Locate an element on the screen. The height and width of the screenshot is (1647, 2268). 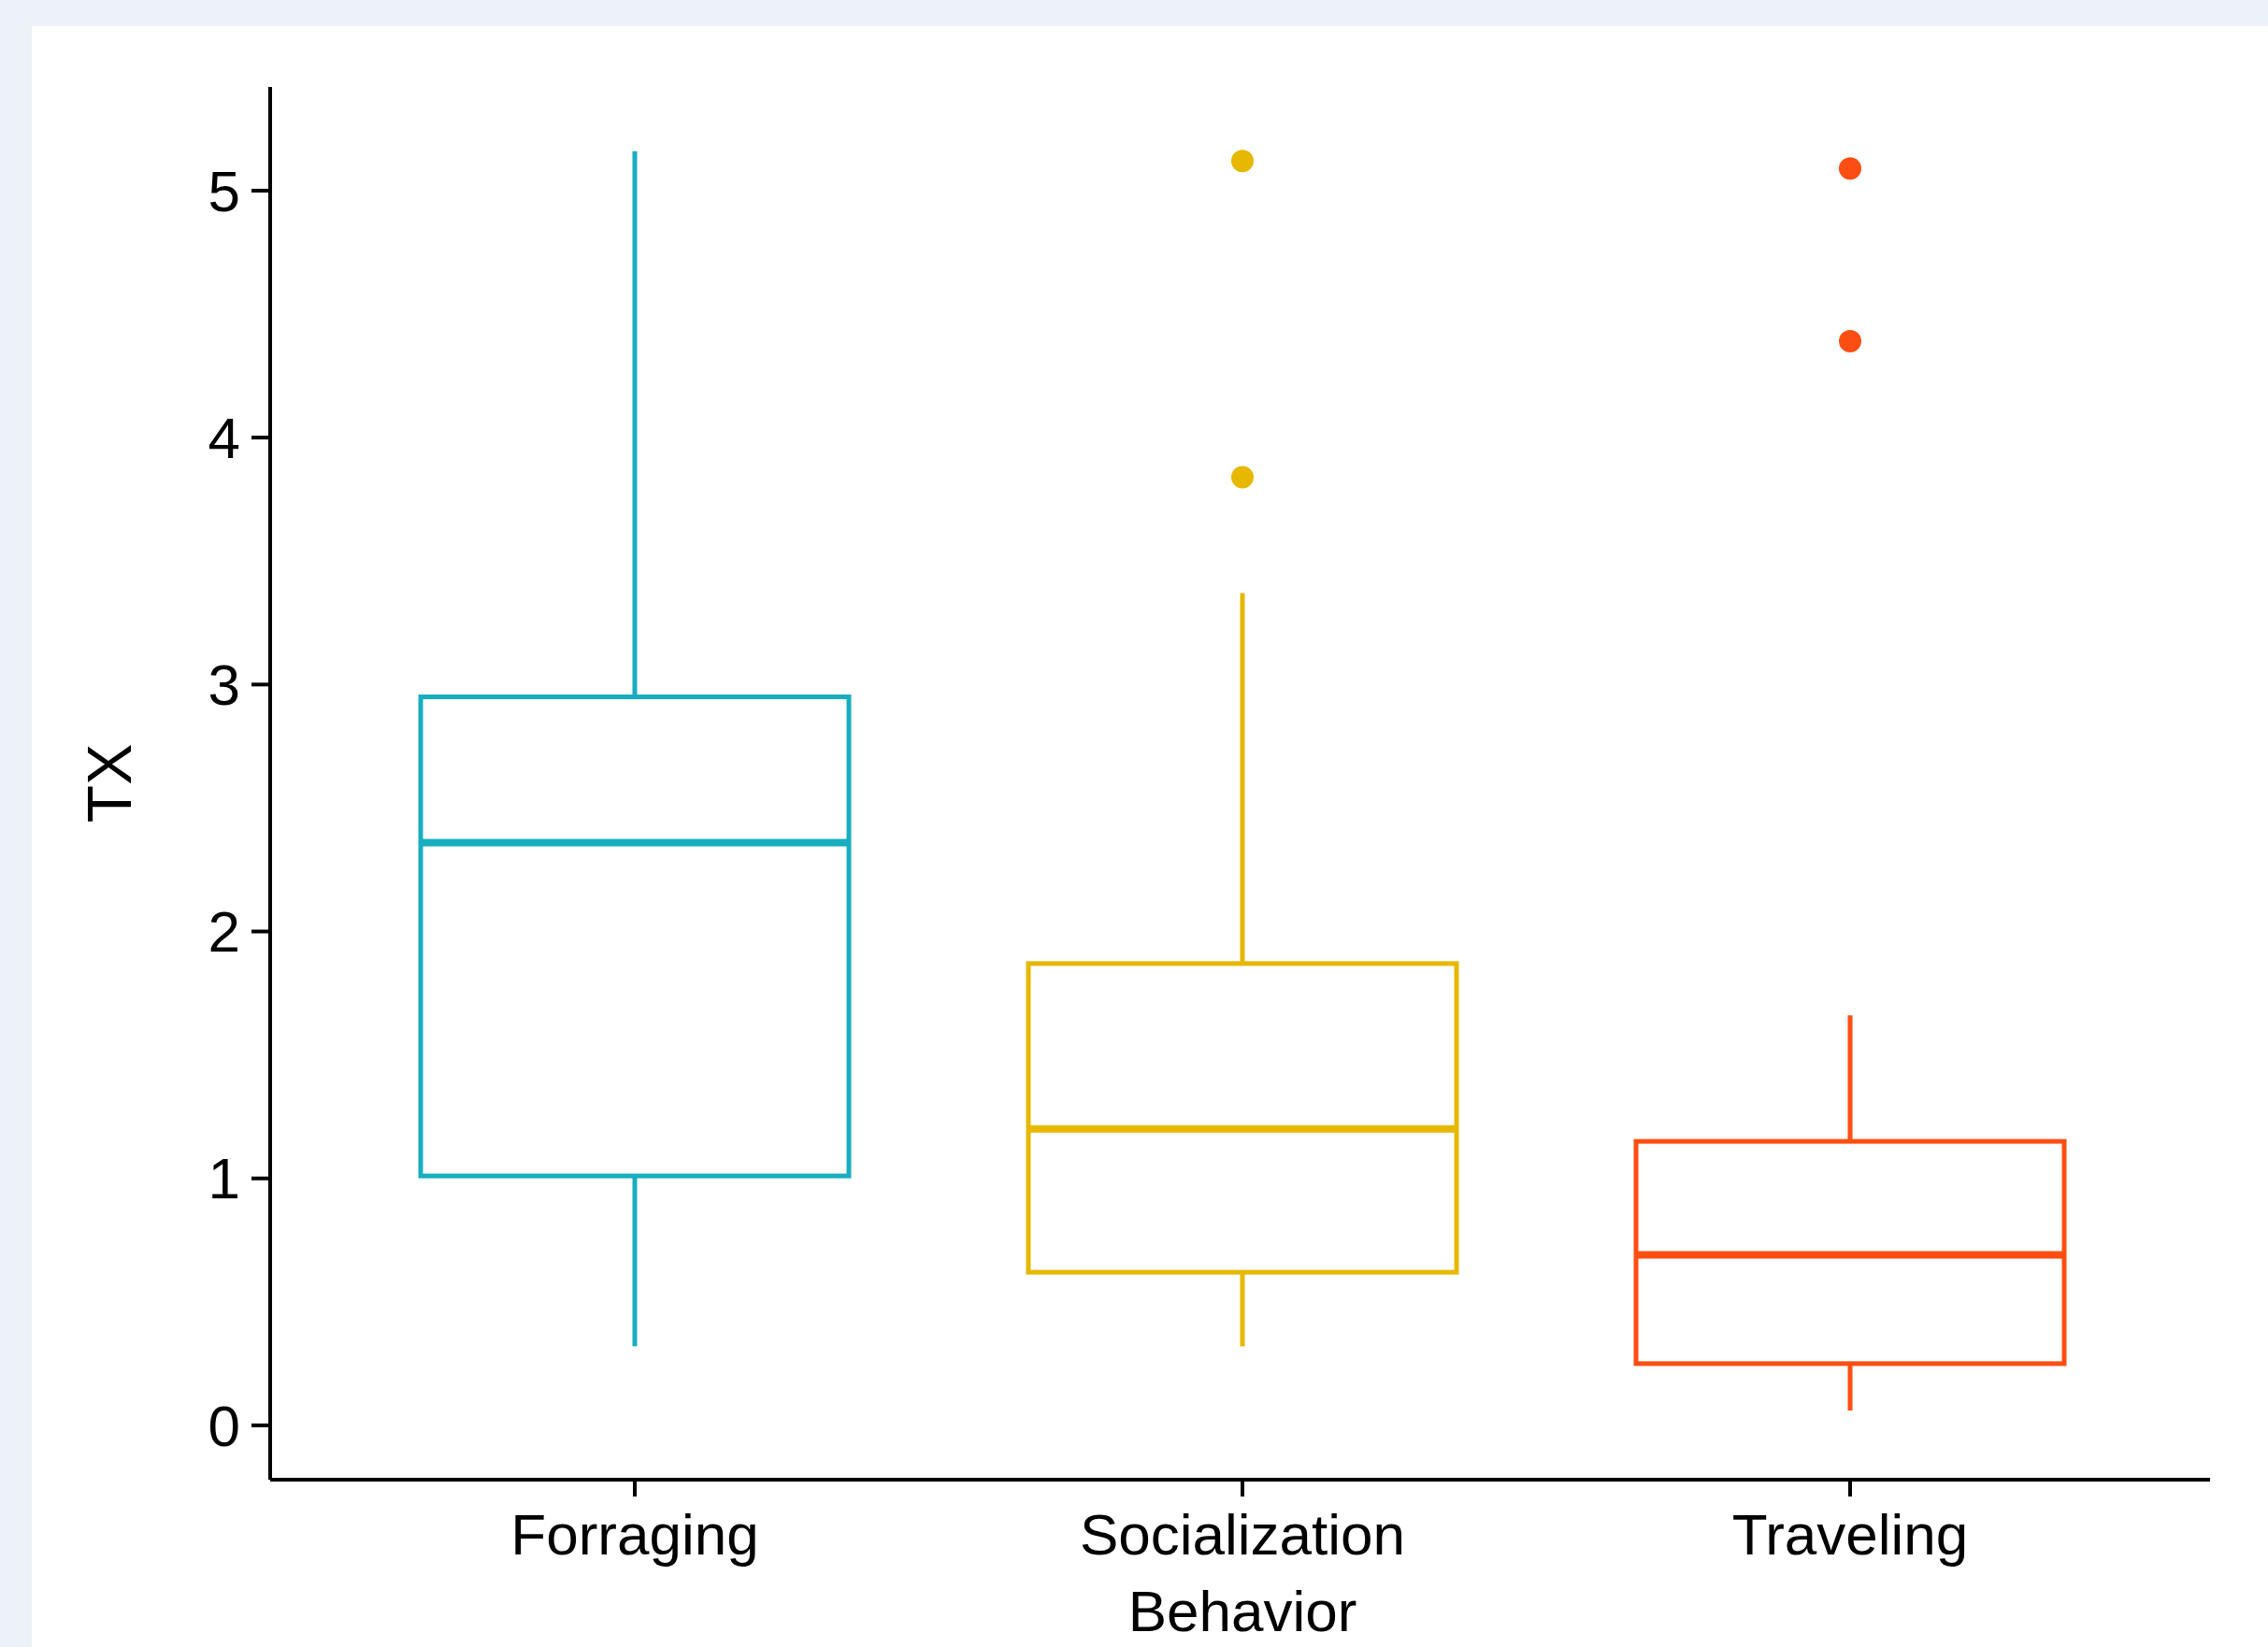
y-tick-label: 2 is located at coordinates (224, 932).